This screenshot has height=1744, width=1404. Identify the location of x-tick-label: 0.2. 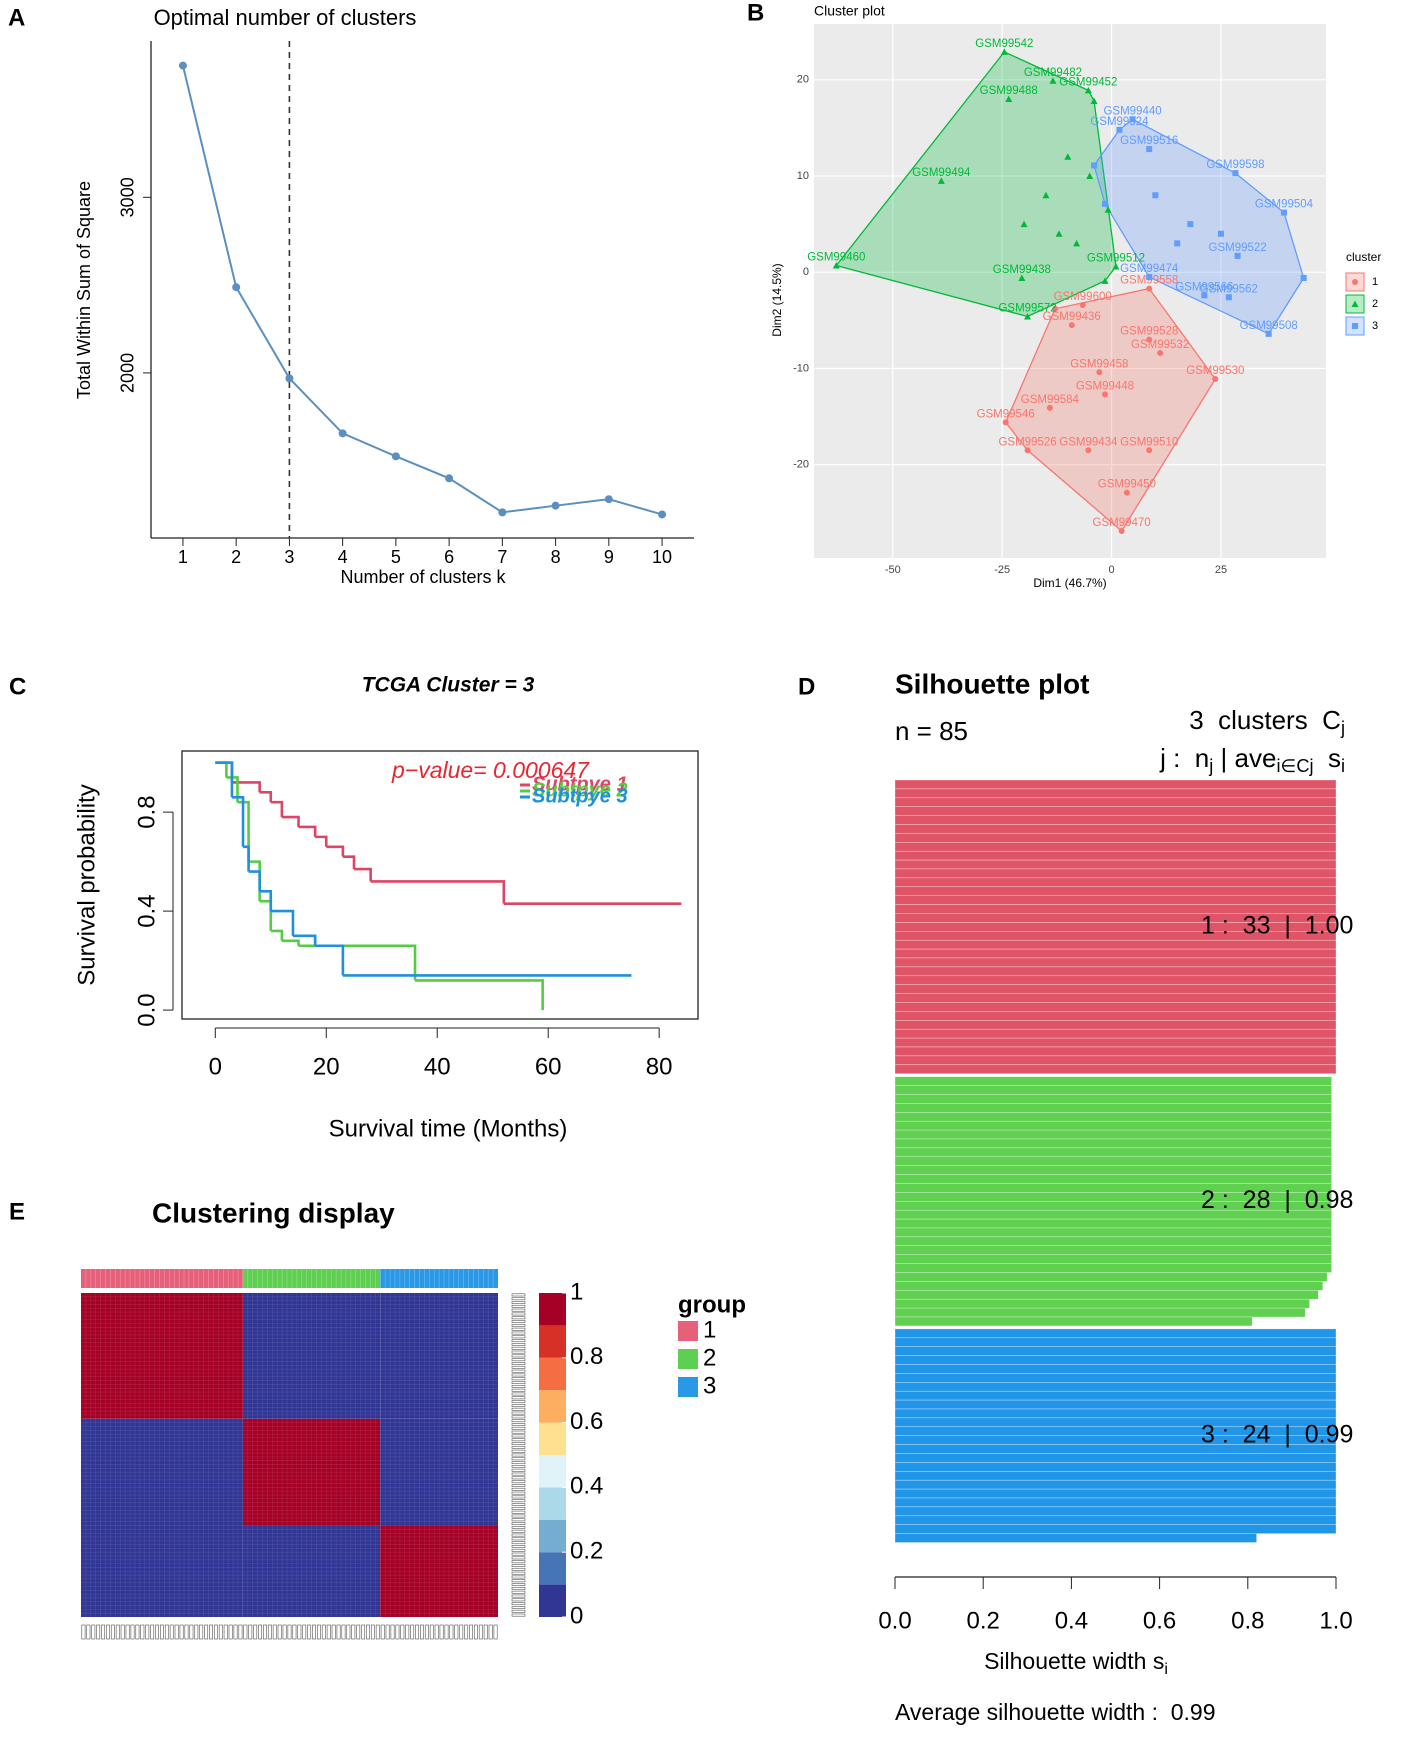
(983, 1620).